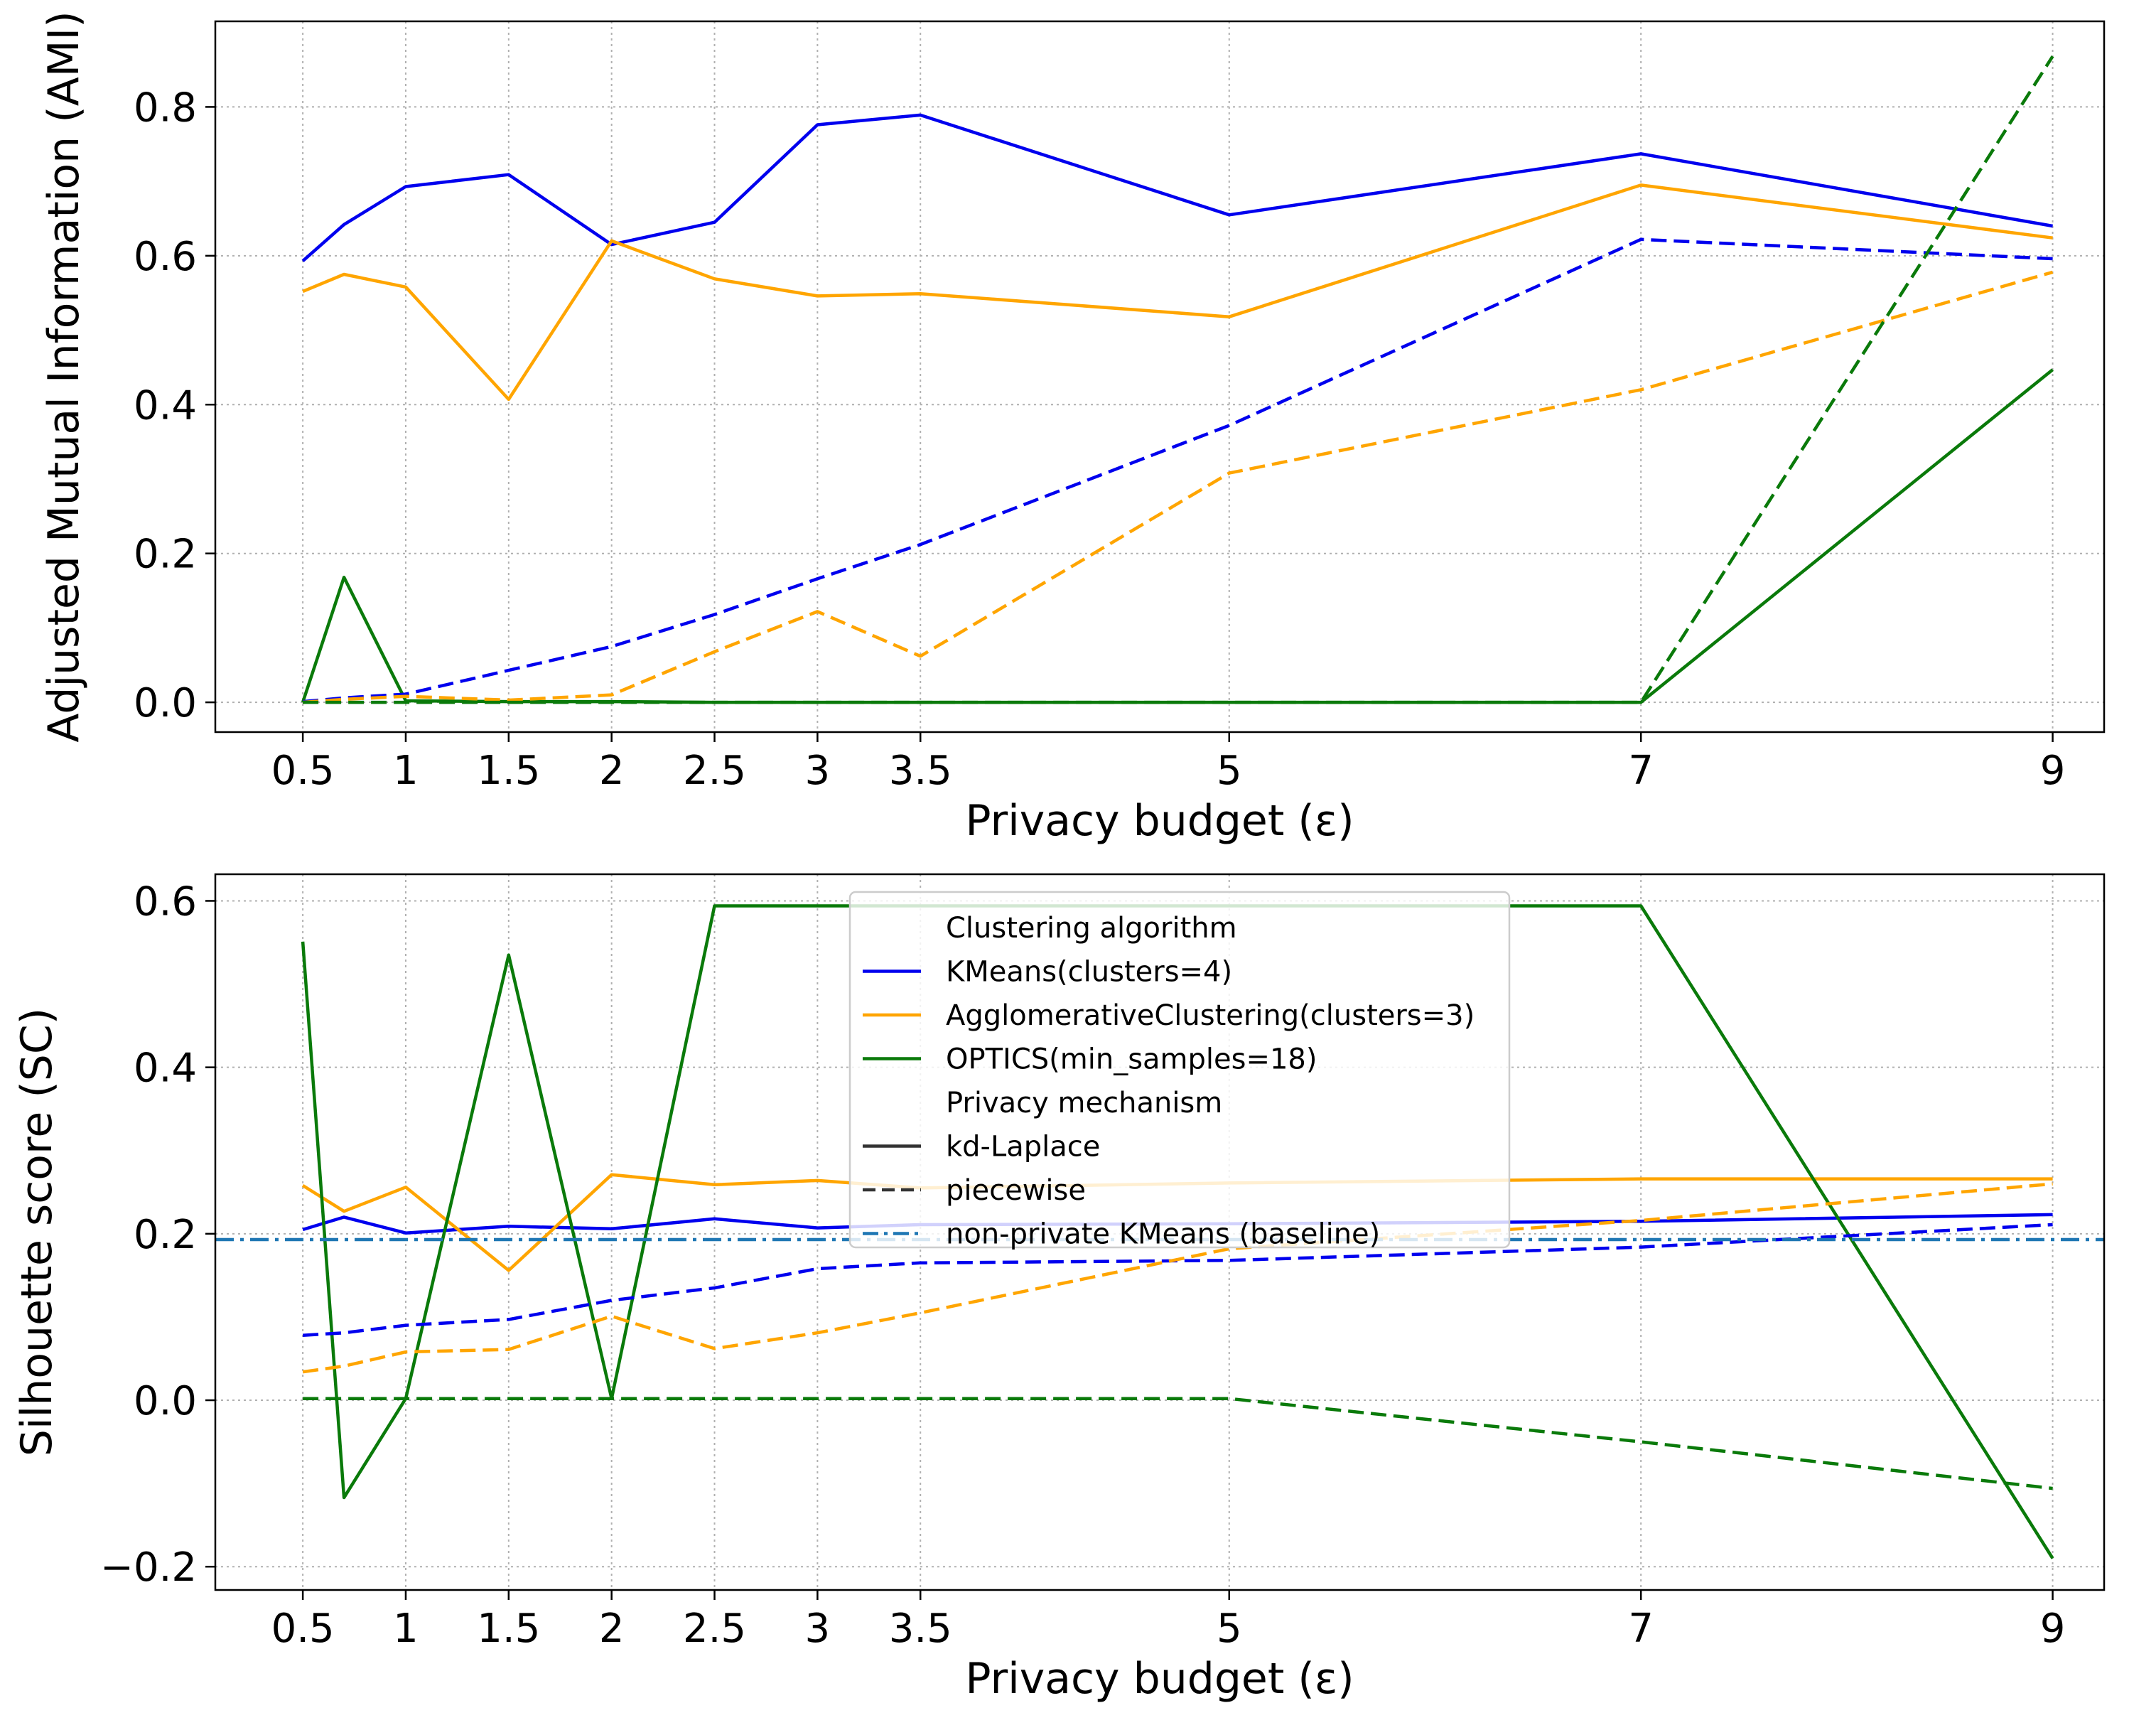  I want to click on y-tick-label: −0.2, so click(148, 1568).